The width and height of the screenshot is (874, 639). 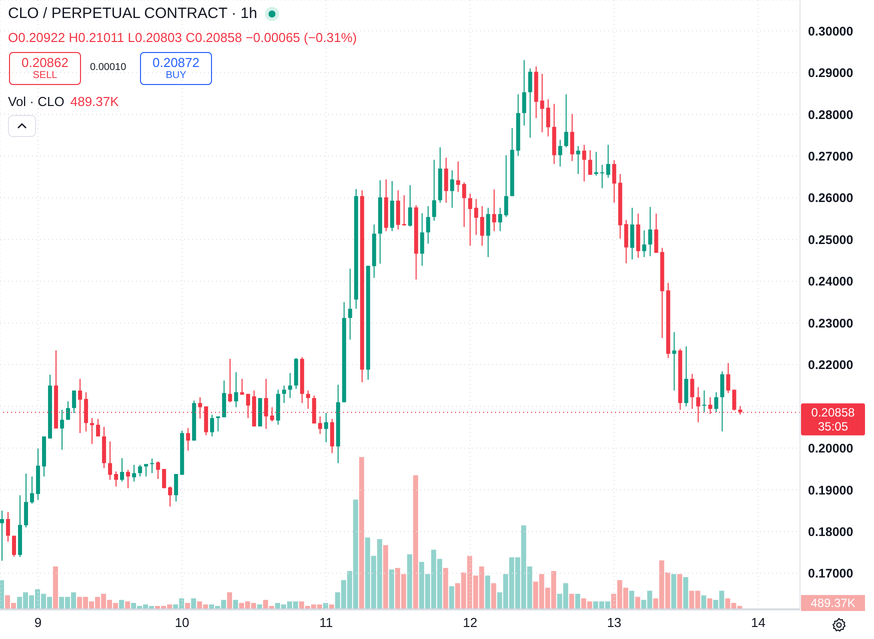 What do you see at coordinates (831, 281) in the screenshot?
I see `y-tick-label: 0.24000` at bounding box center [831, 281].